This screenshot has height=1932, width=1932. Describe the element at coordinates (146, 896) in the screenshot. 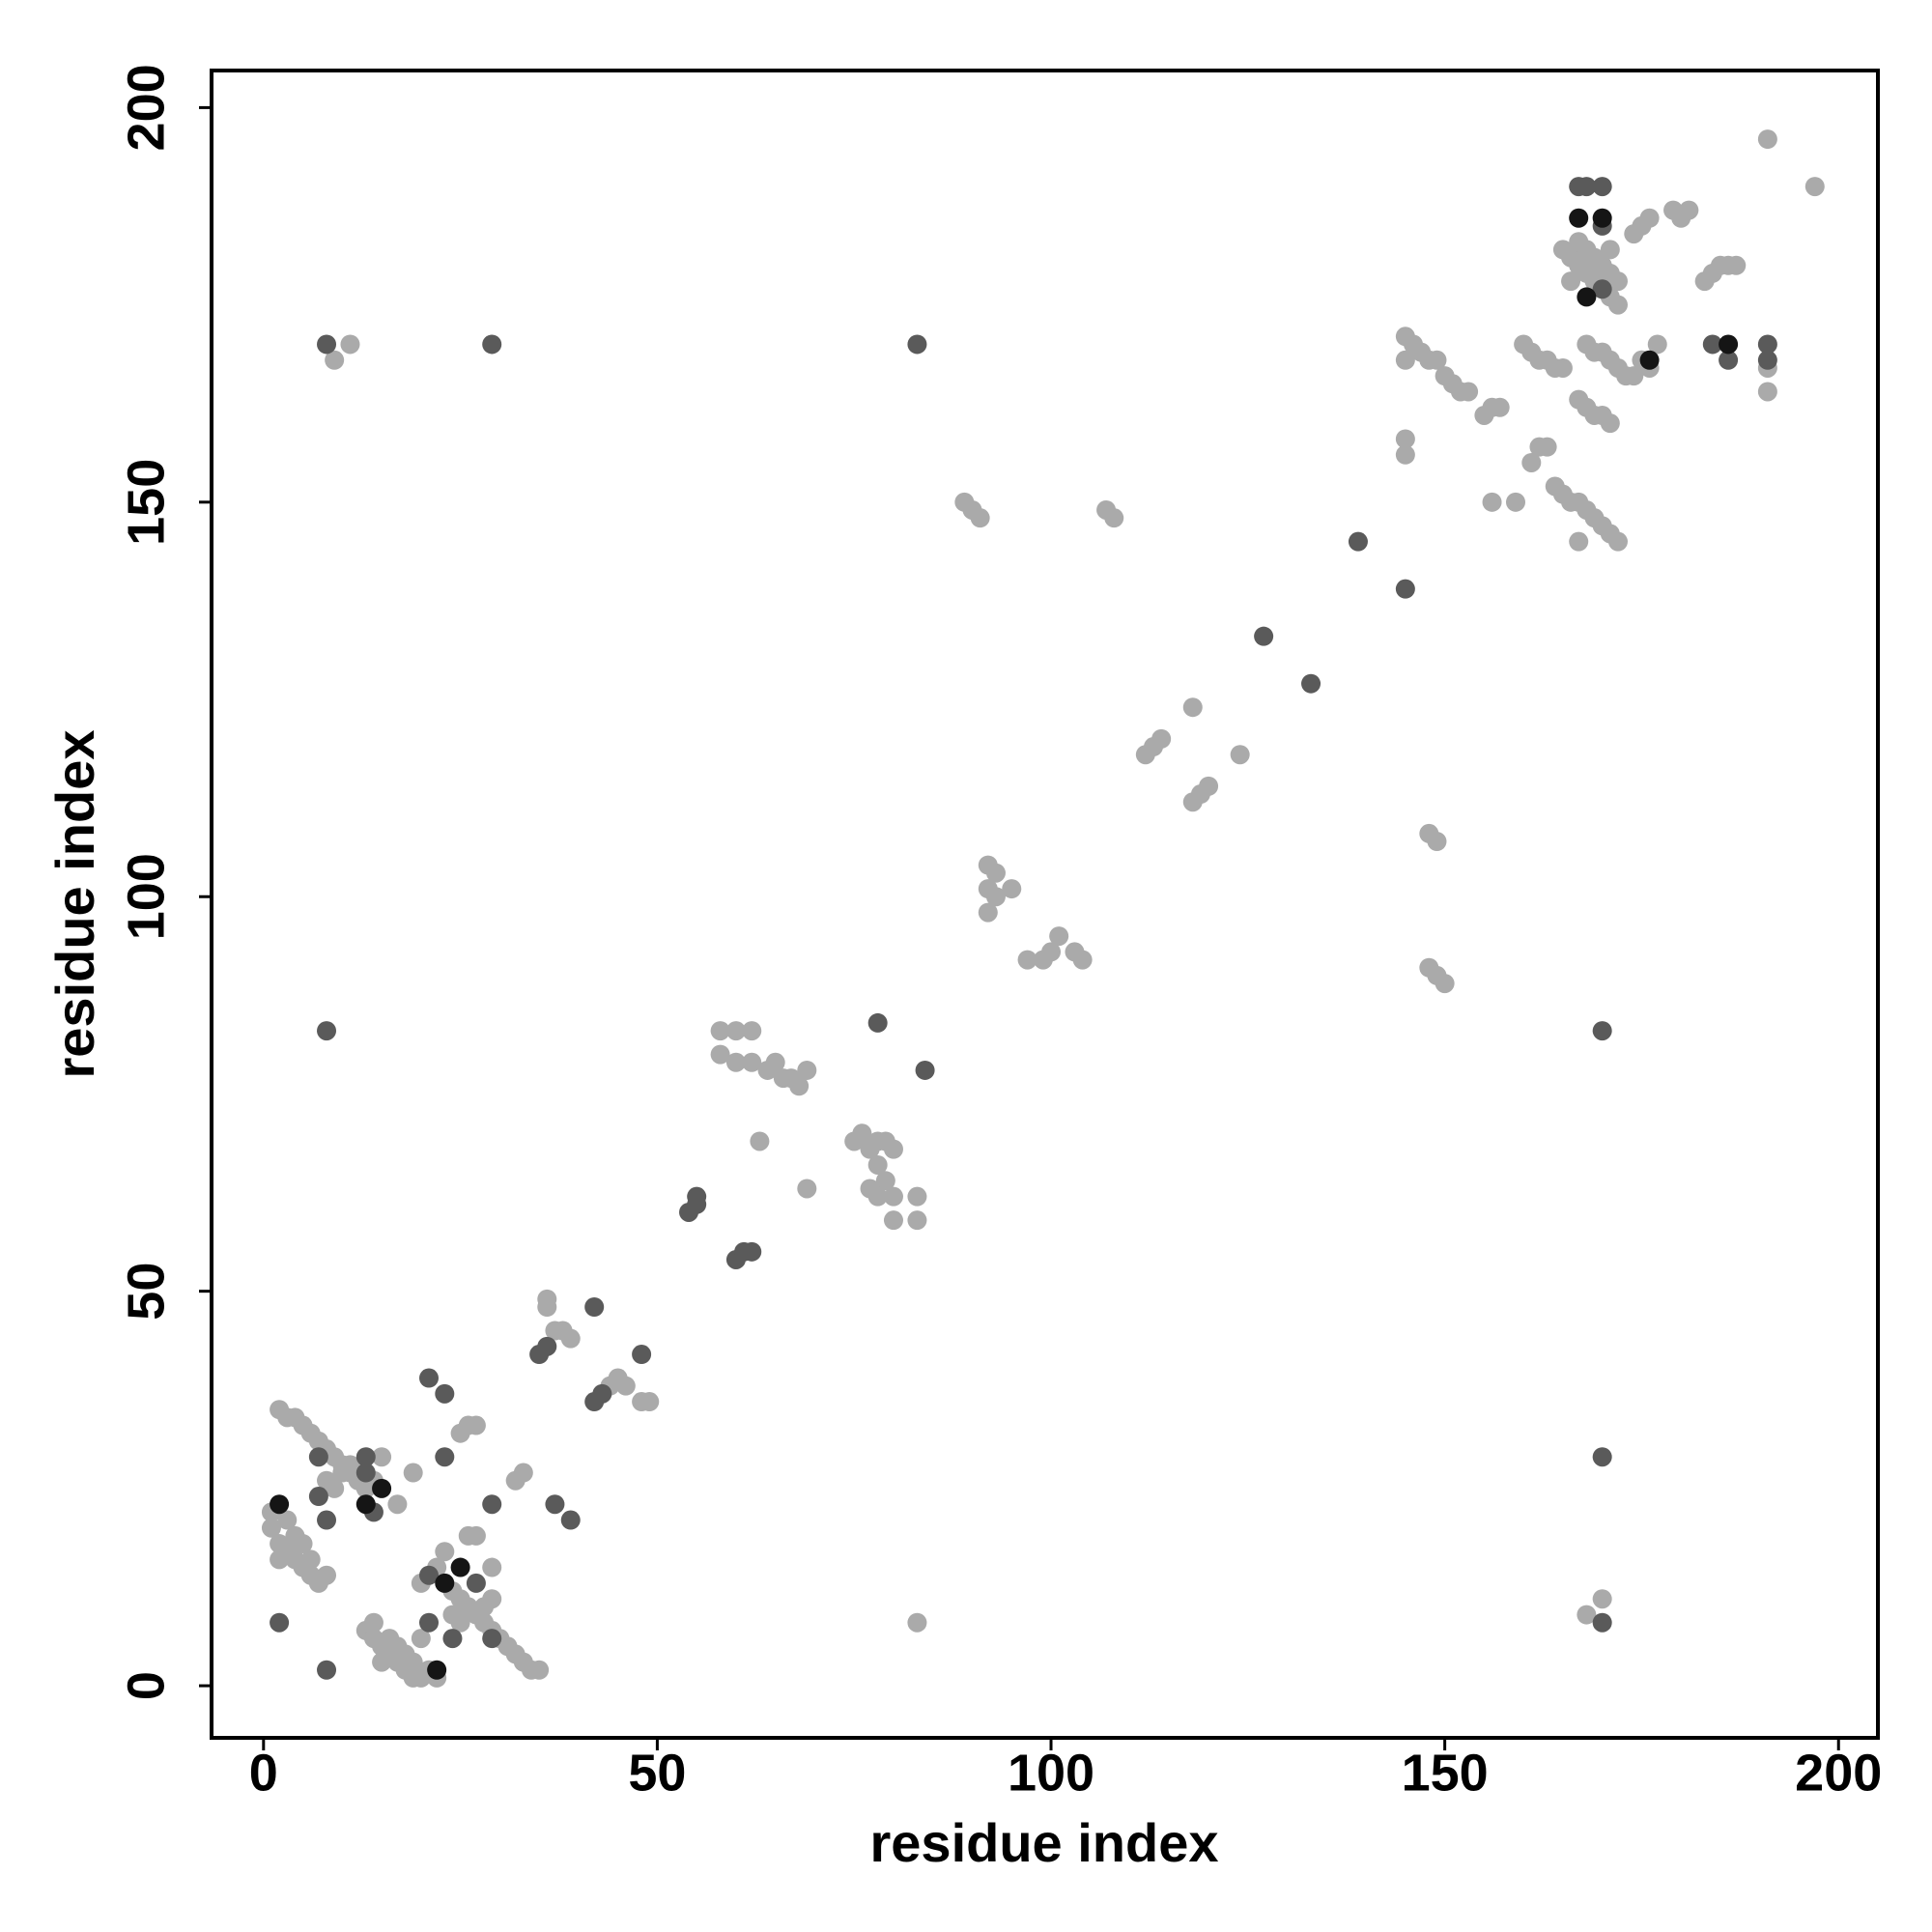

I see `y-tick-label: 100` at that location.